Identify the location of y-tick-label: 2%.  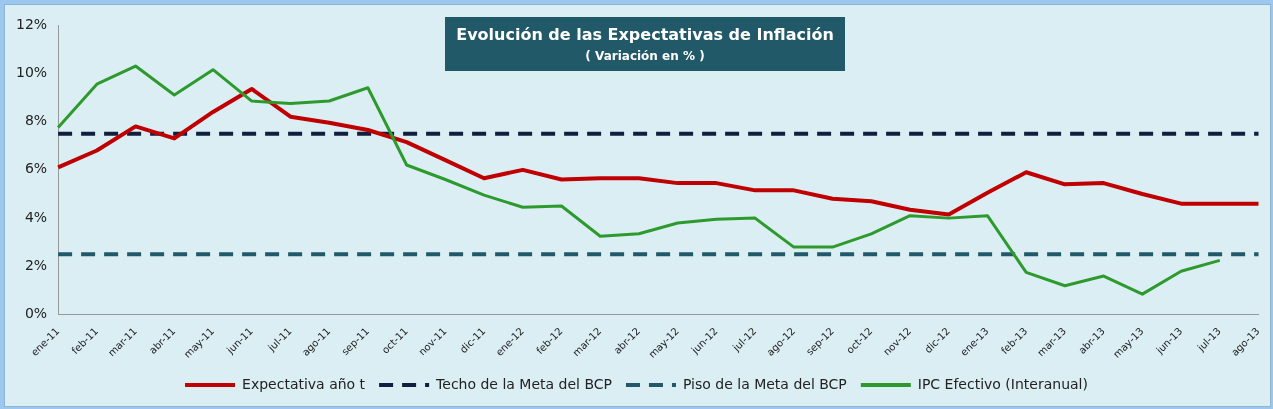
(36, 265).